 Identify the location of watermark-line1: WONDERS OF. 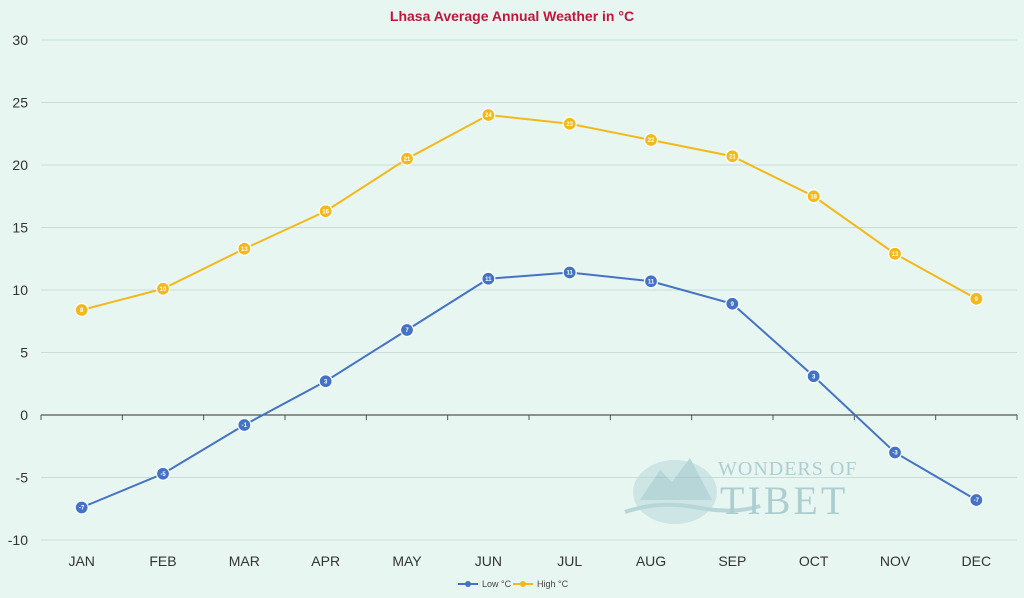
(787, 469).